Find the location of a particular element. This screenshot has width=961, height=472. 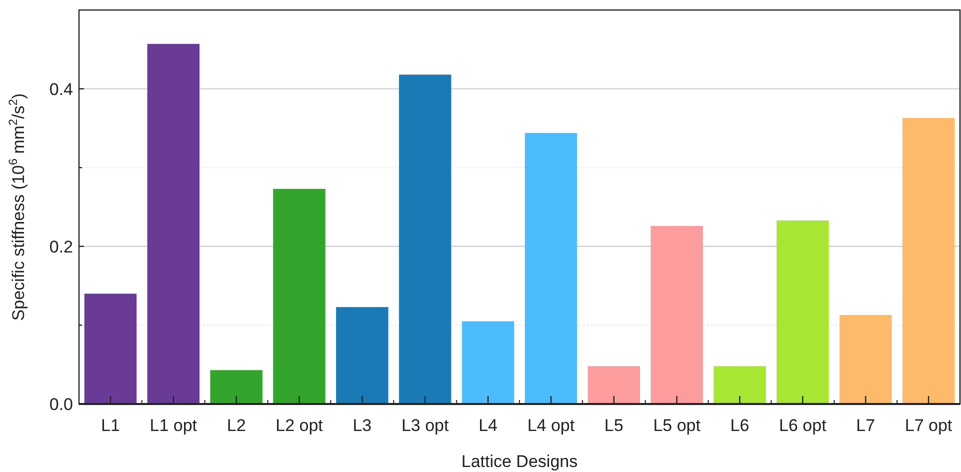

x-tick-label: L1 is located at coordinates (110, 425).